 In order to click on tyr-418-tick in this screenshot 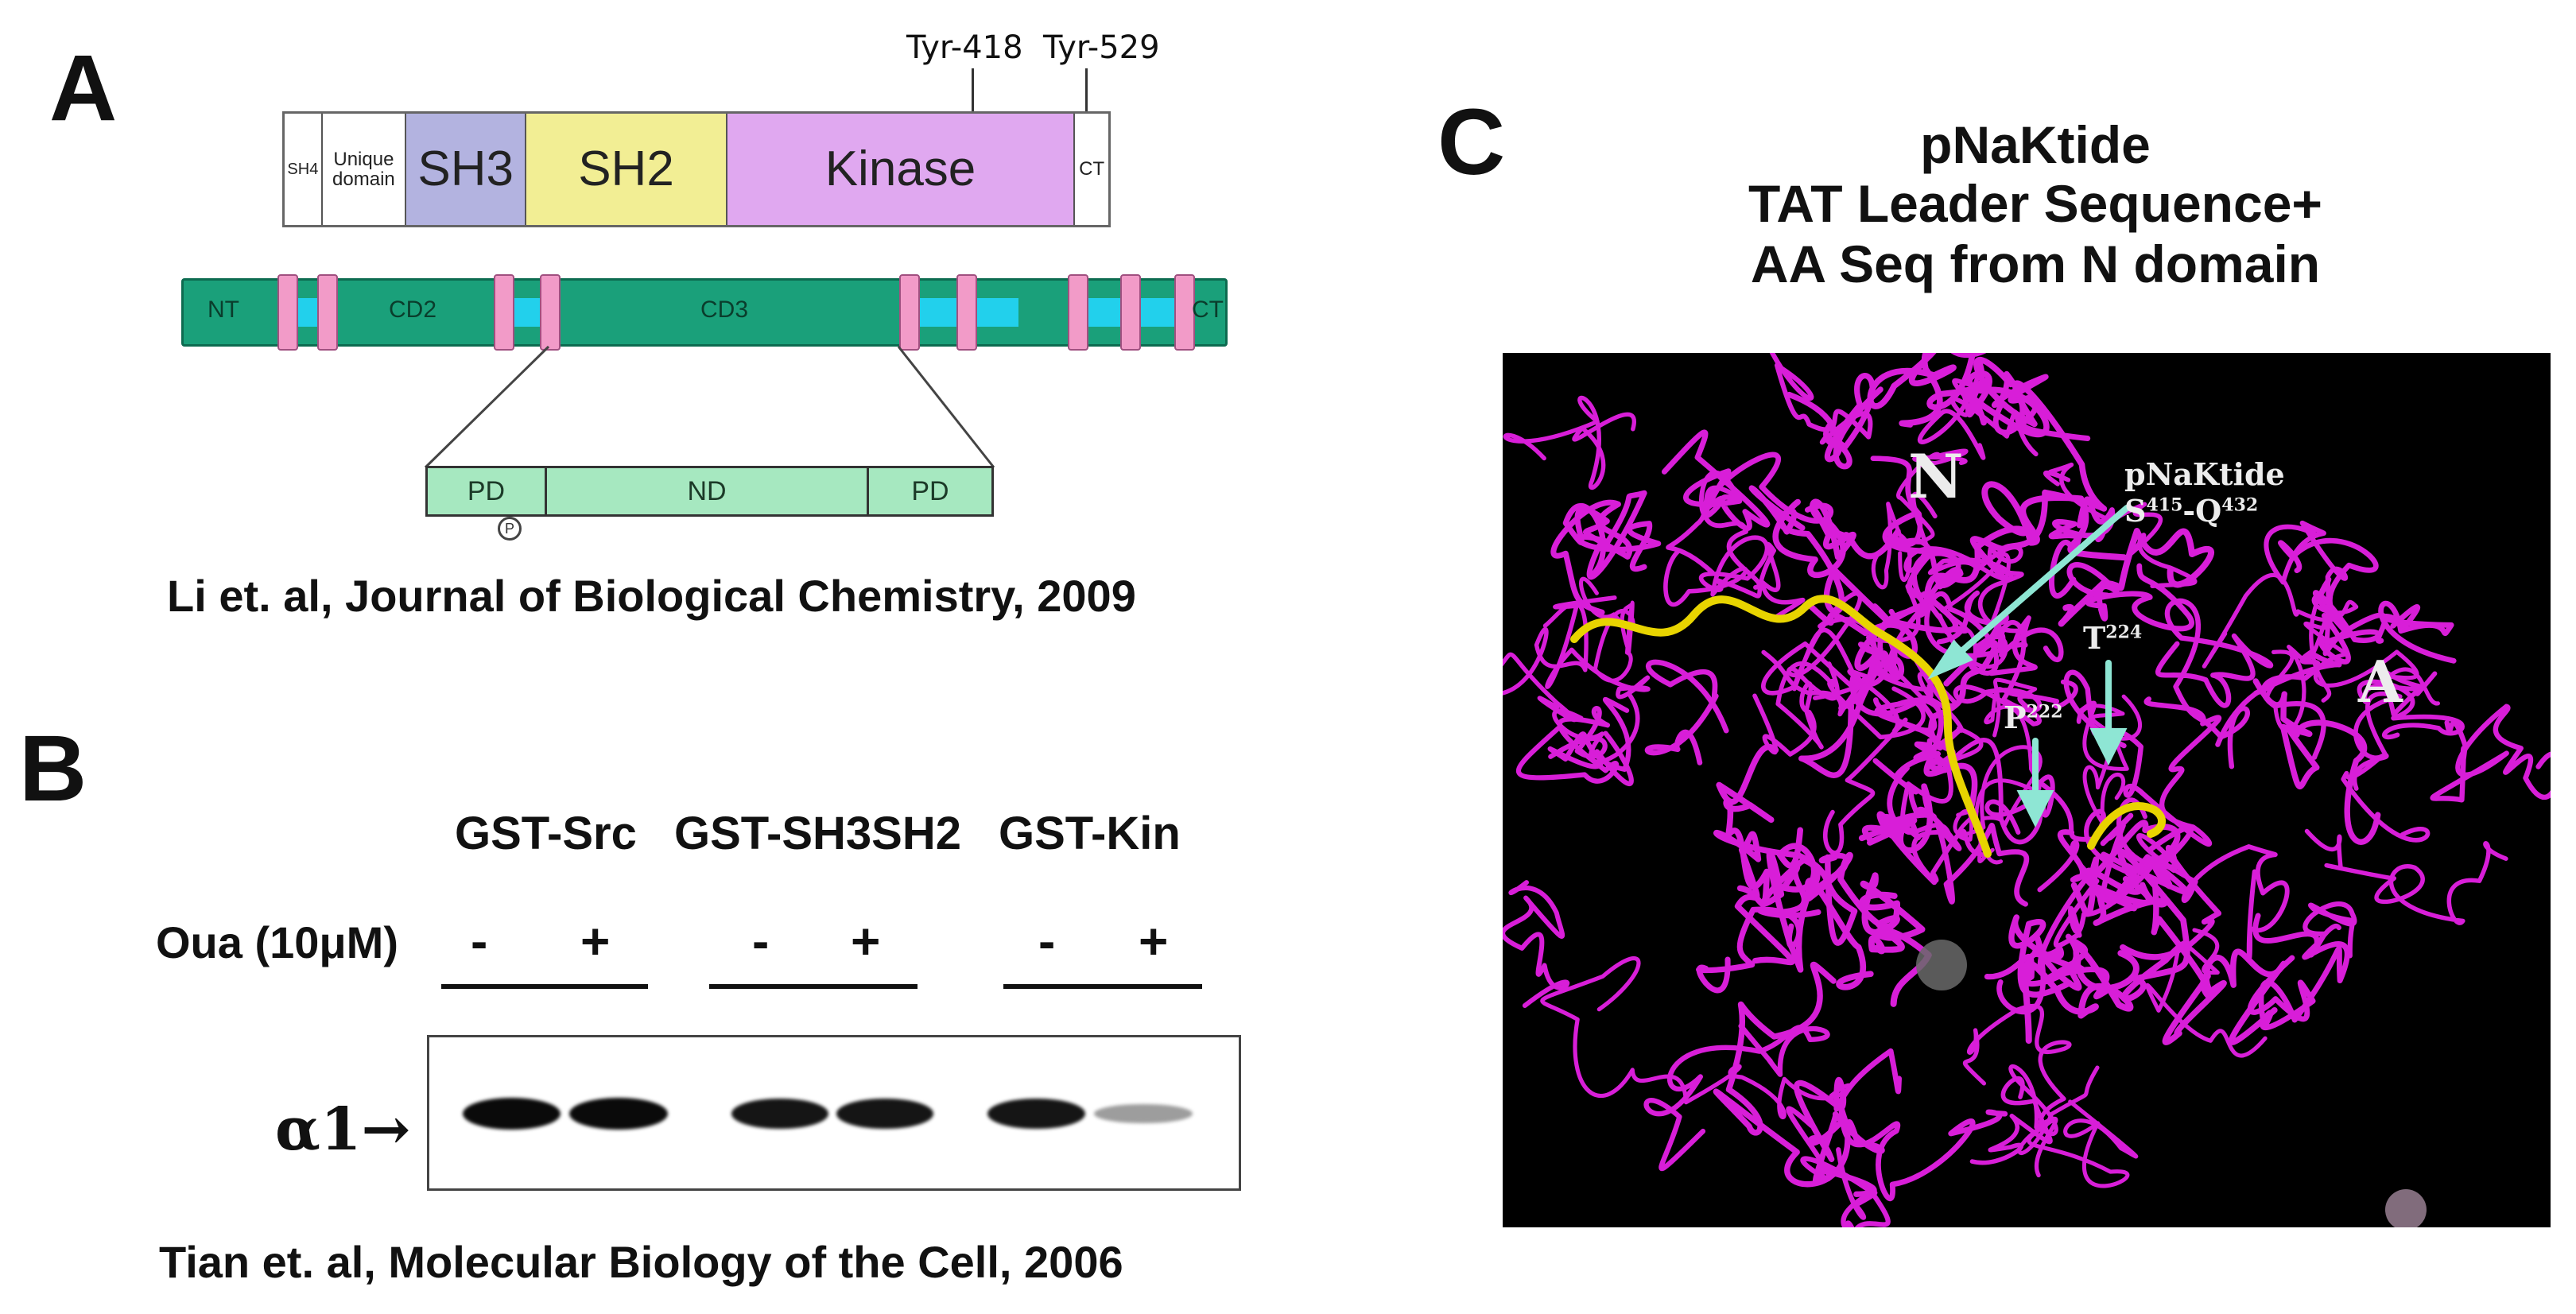, I will do `click(973, 90)`.